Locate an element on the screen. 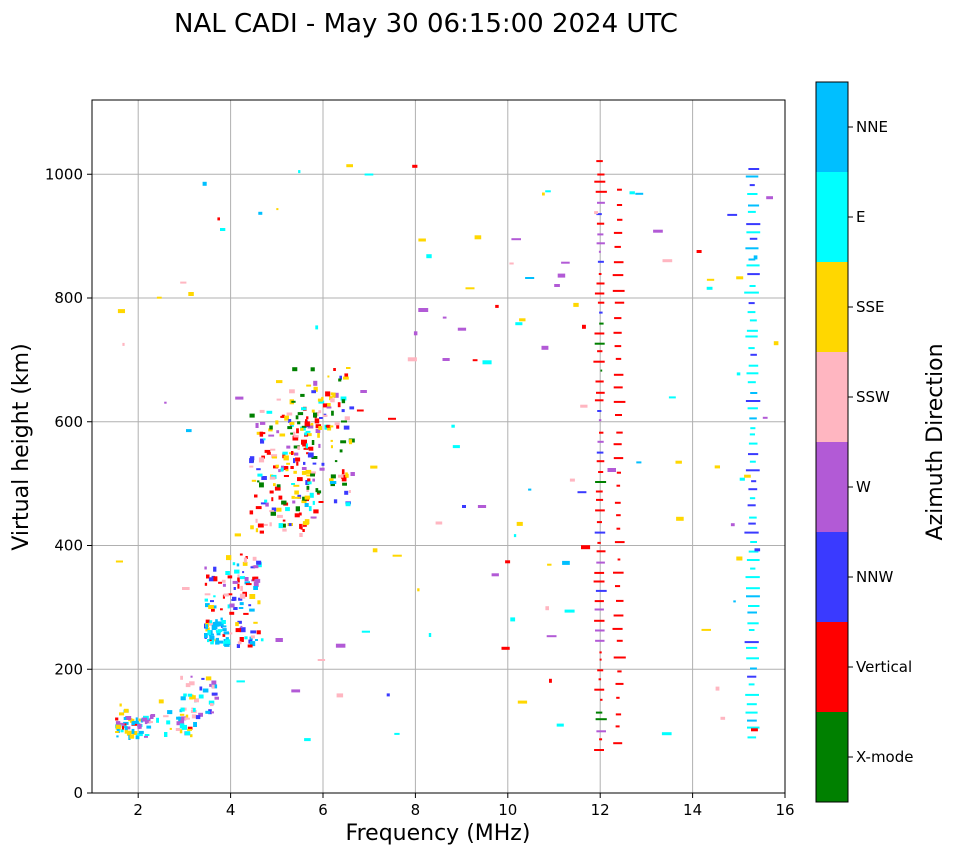  colorbar: X-mode Vertical NNW W SSW SSE E NNE is located at coordinates (864, 442).